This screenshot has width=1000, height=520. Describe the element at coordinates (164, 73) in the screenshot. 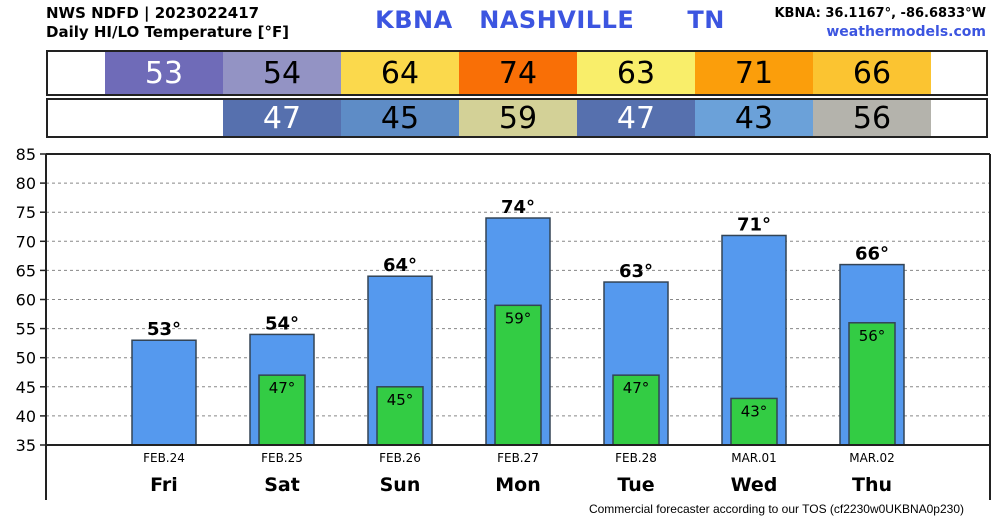

I see `hi-cell-fri: 53` at that location.